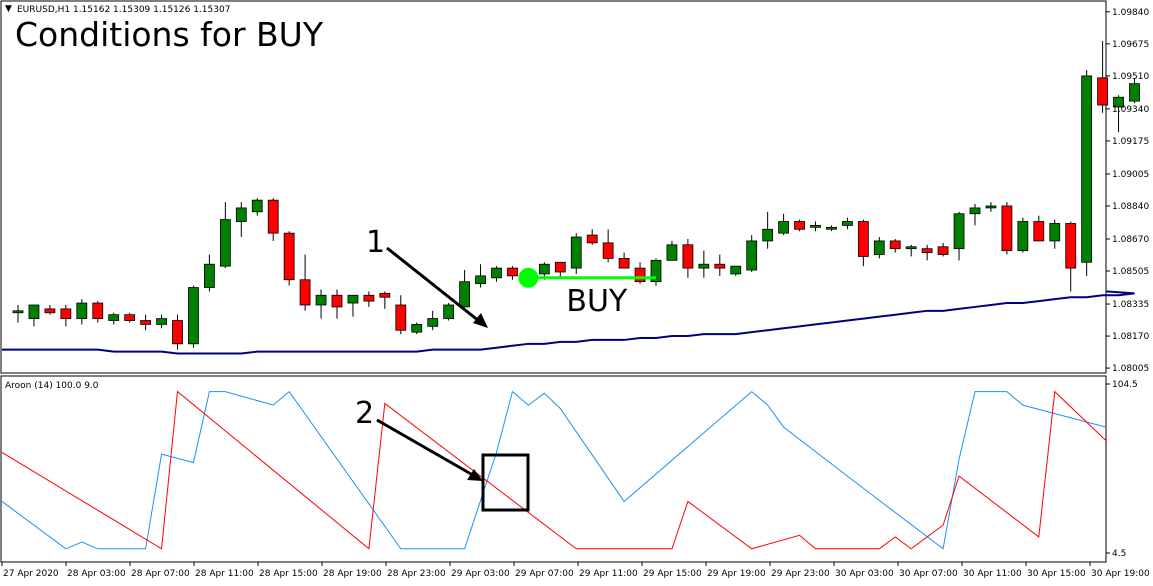 The image size is (1153, 586). Describe the element at coordinates (52, 386) in the screenshot. I see `indicator-info: Aroon (14) 100.0 9.0` at that location.